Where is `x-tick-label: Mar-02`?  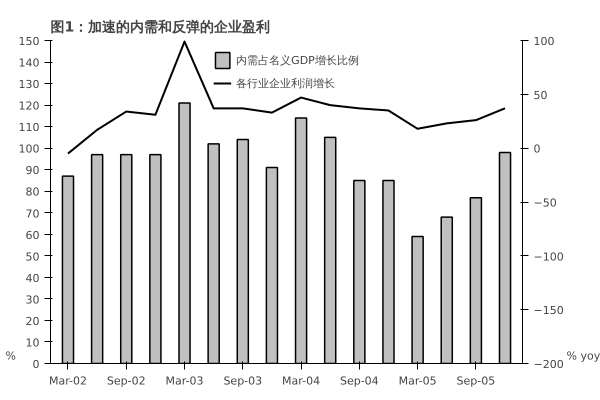
x-tick-label: Mar-02 is located at coordinates (68, 381).